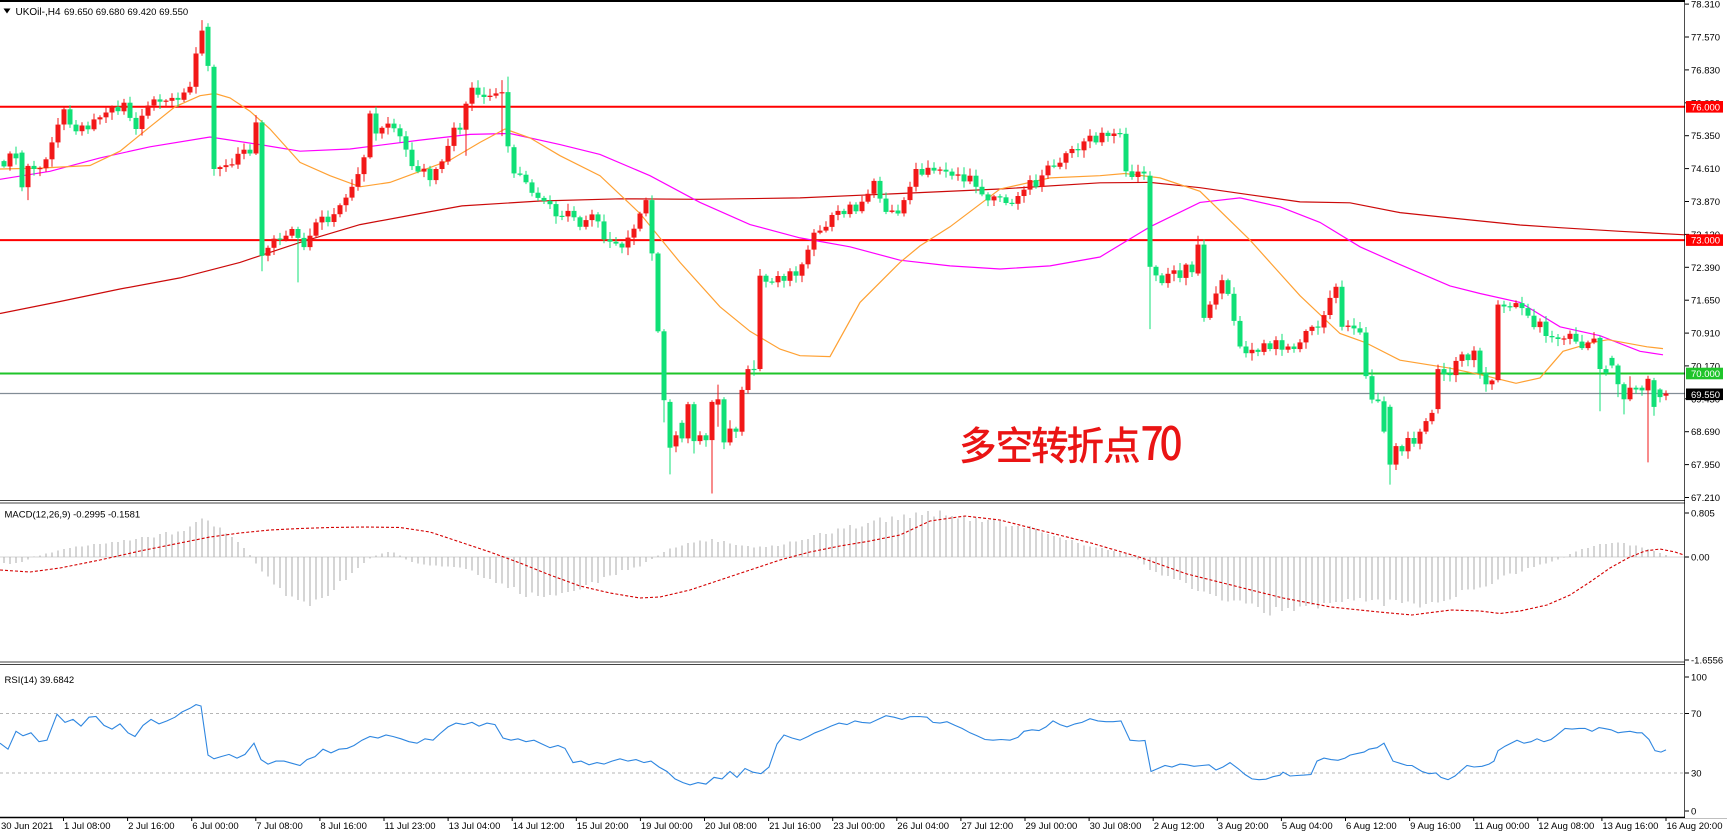 Image resolution: width=1727 pixels, height=837 pixels. What do you see at coordinates (73, 515) in the screenshot?
I see `svg-text: MACD(12,26,9) -0.2995 -0.1581` at bounding box center [73, 515].